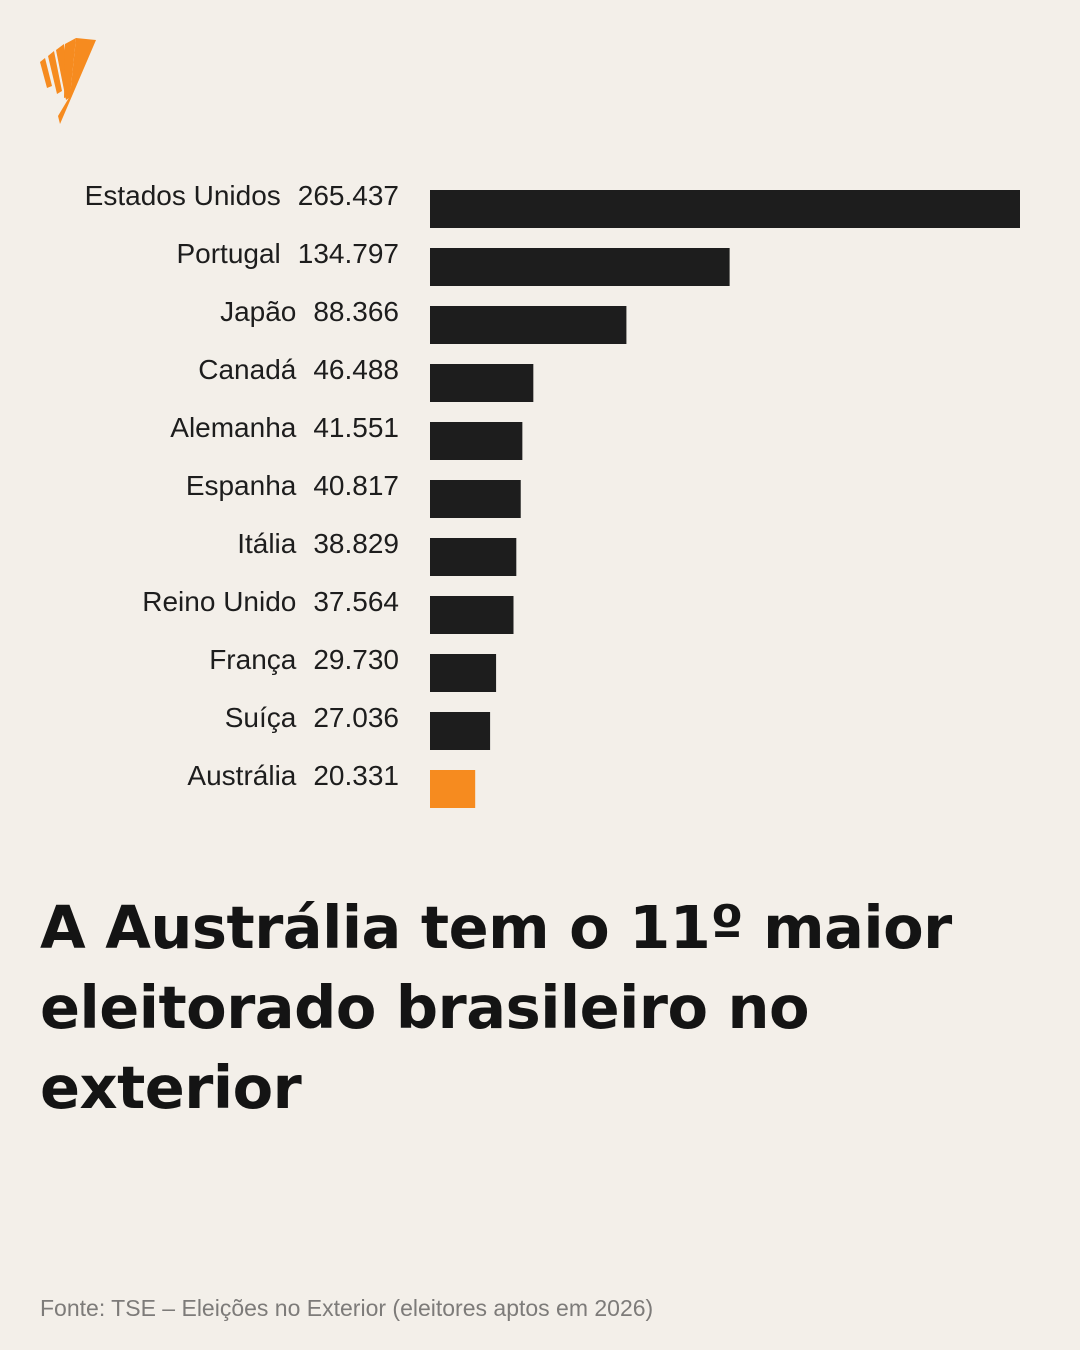 This screenshot has height=1350, width=1080. What do you see at coordinates (356, 775) in the screenshot?
I see `value-label: 20.331` at bounding box center [356, 775].